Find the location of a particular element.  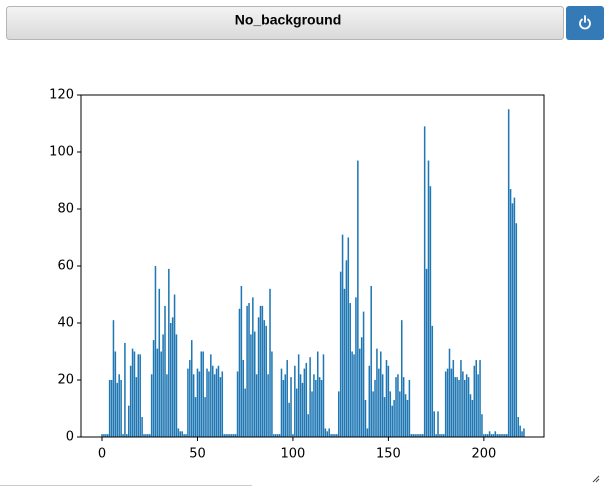

y-tick-label: 40 is located at coordinates (65, 323).